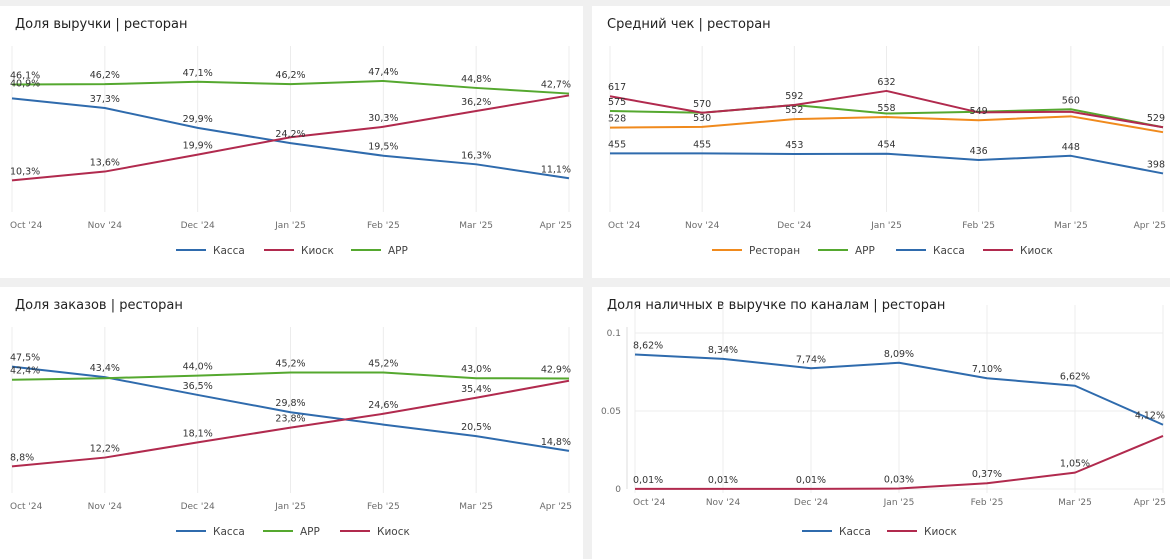 The height and width of the screenshot is (559, 1170). I want to click on data-label: 528, so click(617, 119).